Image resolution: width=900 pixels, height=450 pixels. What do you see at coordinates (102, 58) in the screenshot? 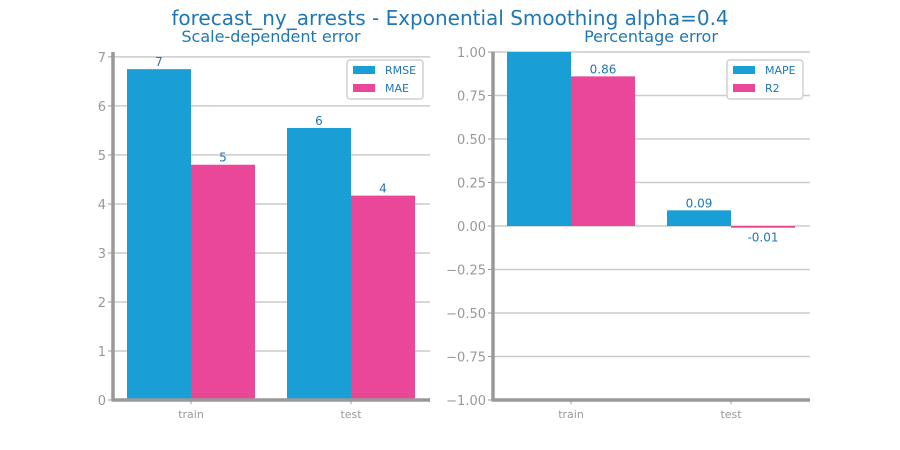
I see `y-tick-label: 7` at bounding box center [102, 58].